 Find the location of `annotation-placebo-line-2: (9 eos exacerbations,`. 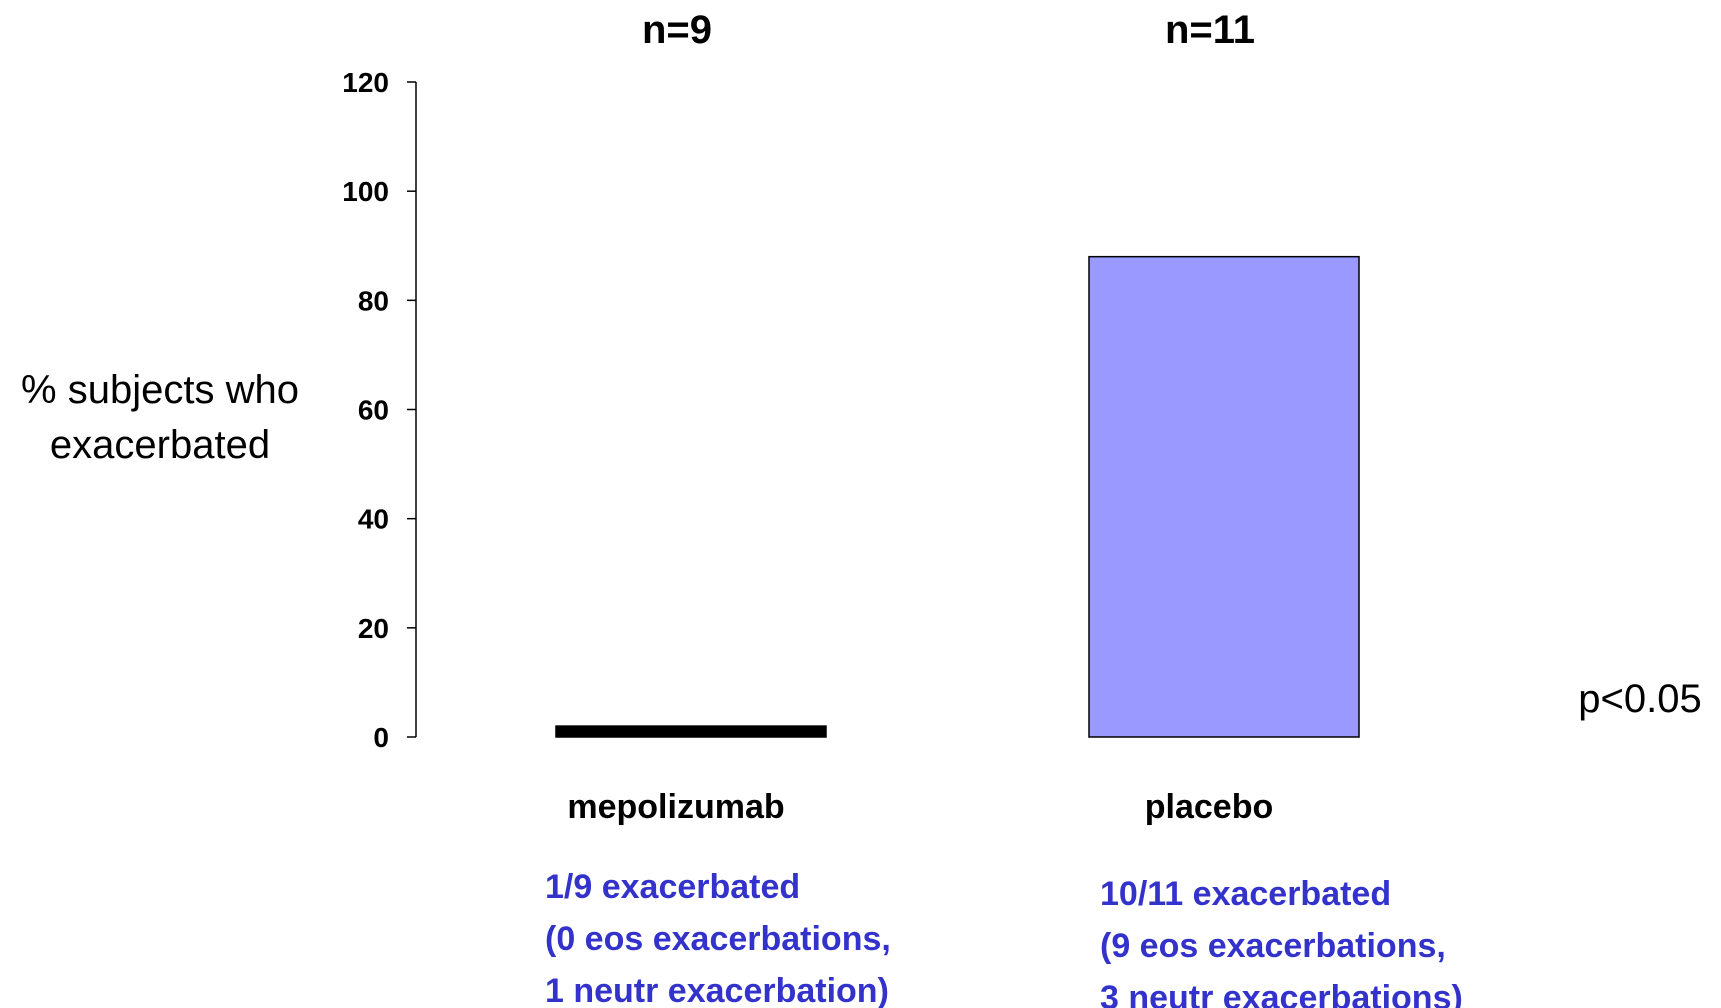

annotation-placebo-line-2: (9 eos exacerbations, is located at coordinates (1273, 946).